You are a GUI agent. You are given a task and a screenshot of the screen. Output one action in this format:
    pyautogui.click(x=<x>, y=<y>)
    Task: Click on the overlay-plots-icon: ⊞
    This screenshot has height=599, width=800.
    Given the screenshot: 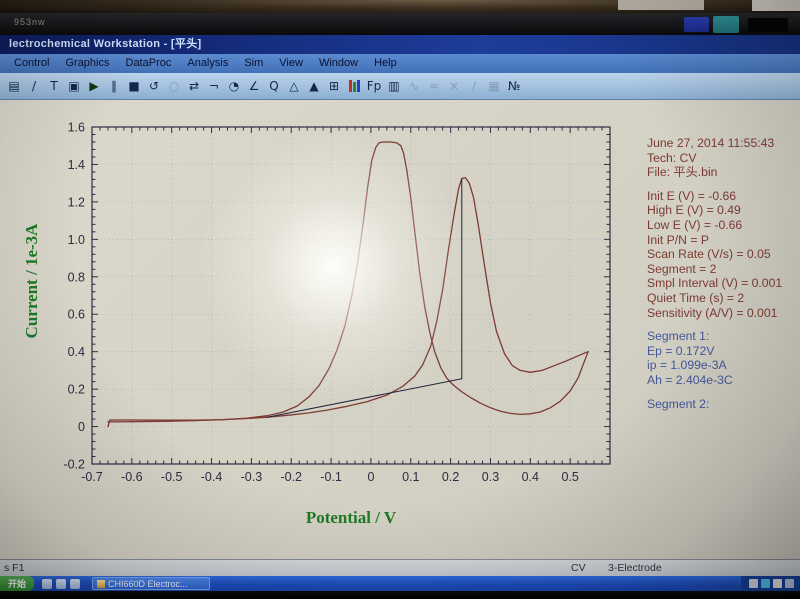 What is the action you would take?
    pyautogui.click(x=334, y=86)
    